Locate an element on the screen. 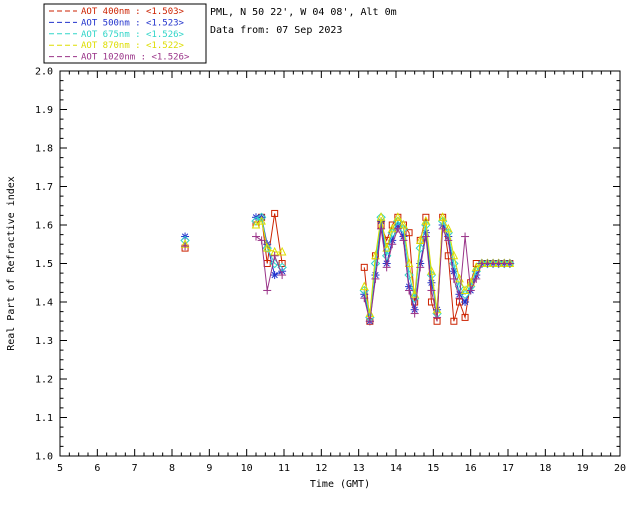  y-tick-label: 1.1 is located at coordinates (44, 418).